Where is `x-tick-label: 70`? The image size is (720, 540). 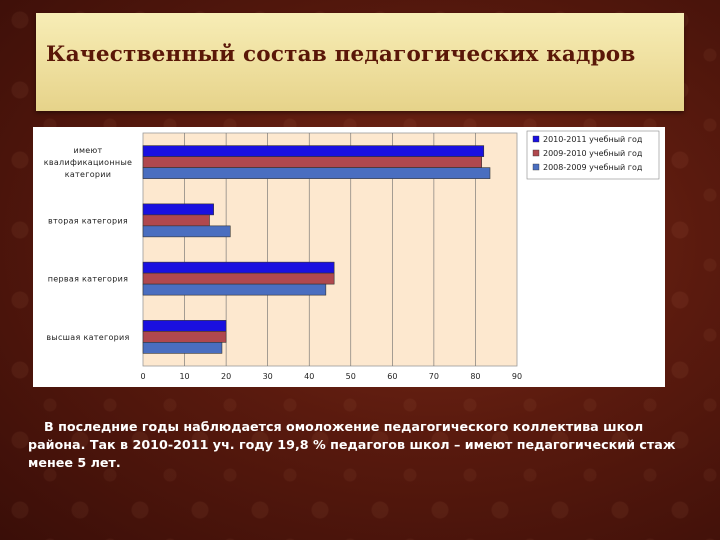 x-tick-label: 70 is located at coordinates (434, 376).